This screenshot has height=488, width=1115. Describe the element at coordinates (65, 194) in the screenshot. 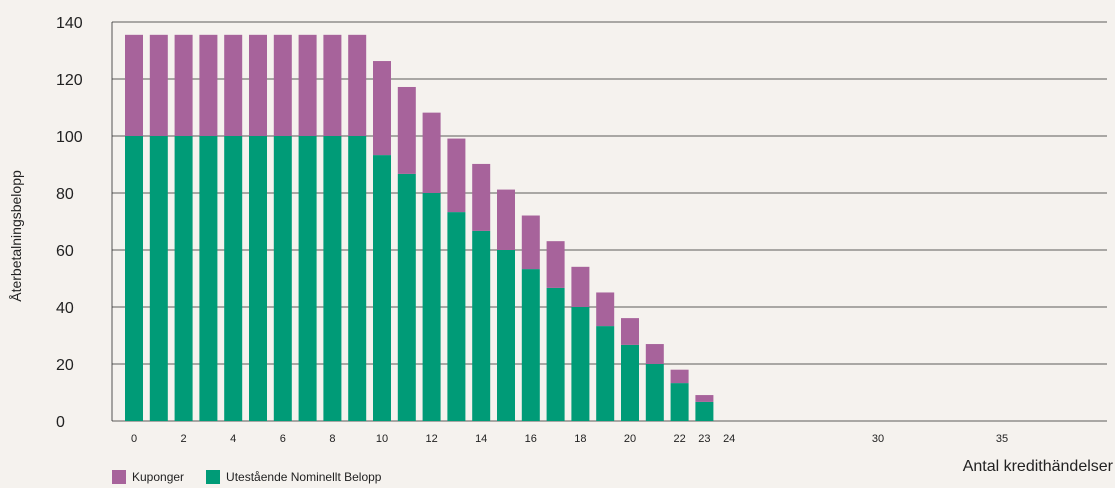

I see `y-tick-label: 80` at that location.